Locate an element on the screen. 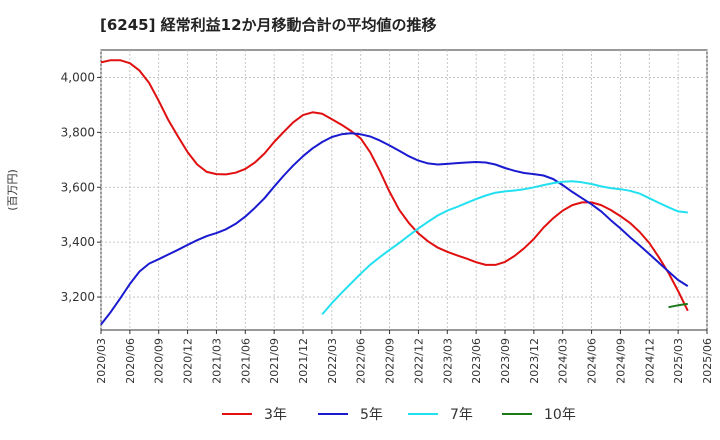 Image resolution: width=720 pixels, height=440 pixels. x-tick-label: 2023/09 is located at coordinates (505, 361).